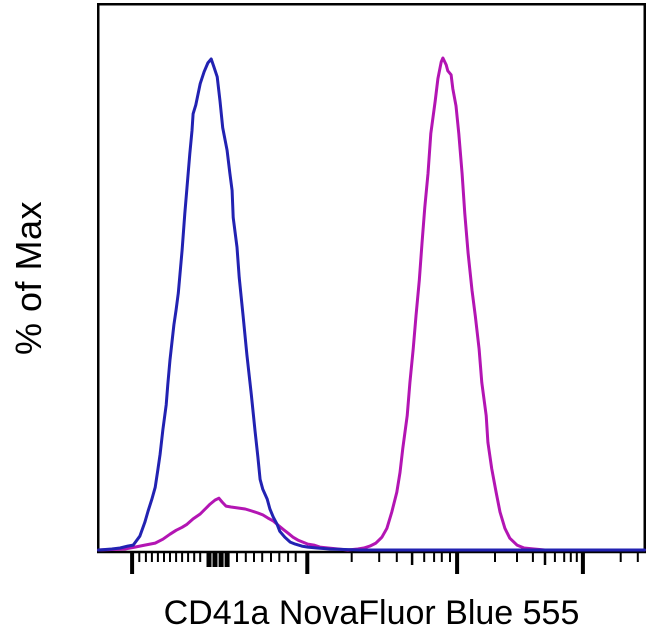 This screenshot has height=633, width=650. I want to click on x-axis-ticks, so click(384, 563).